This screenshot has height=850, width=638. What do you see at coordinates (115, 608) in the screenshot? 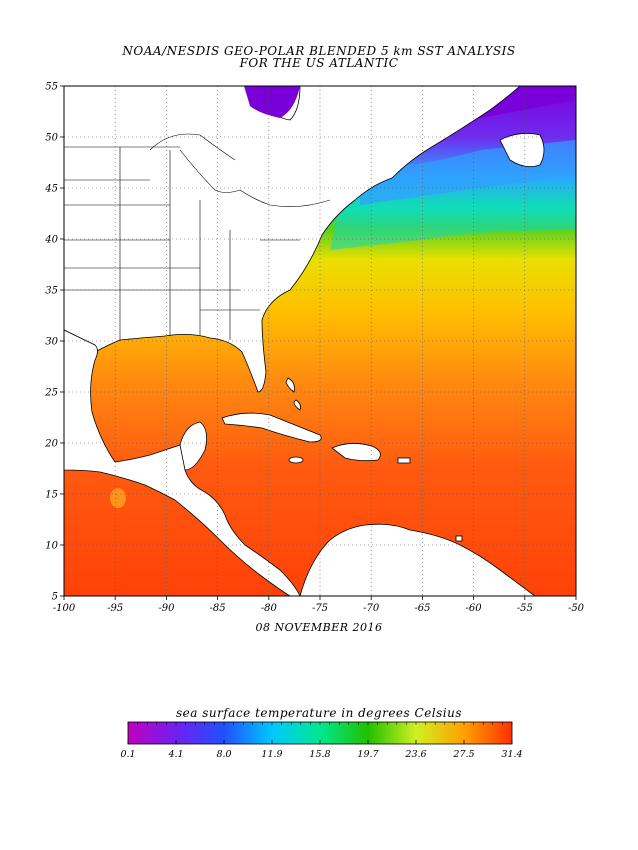
I see `lon-tick-label: -95` at bounding box center [115, 608].